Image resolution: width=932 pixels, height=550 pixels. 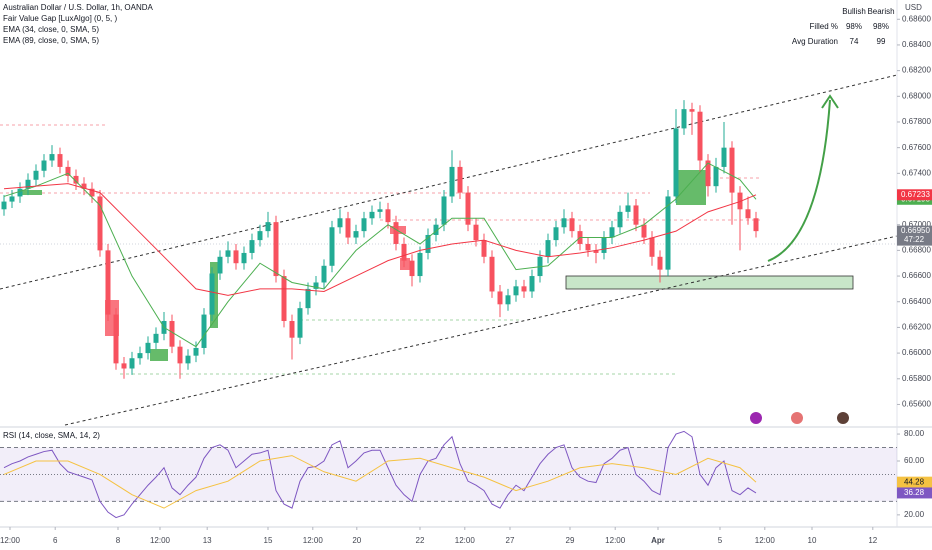 What do you see at coordinates (916, 301) in the screenshot?
I see `y-tick-label: 0.66400` at bounding box center [916, 301].